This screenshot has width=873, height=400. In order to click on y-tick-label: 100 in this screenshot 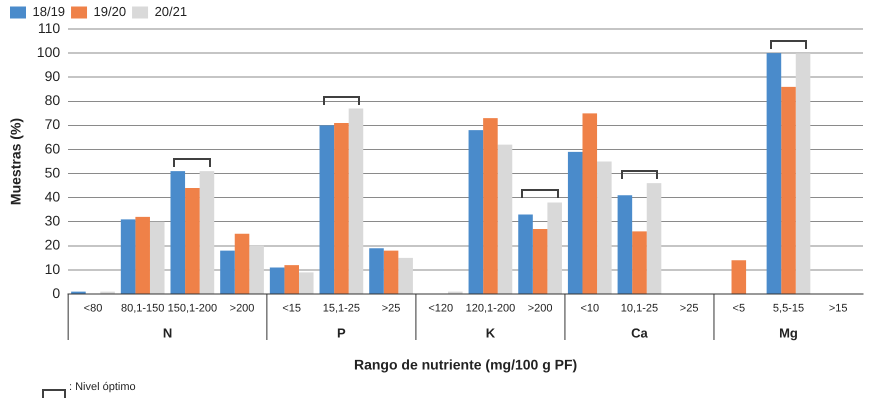, I will do `click(48, 52)`.